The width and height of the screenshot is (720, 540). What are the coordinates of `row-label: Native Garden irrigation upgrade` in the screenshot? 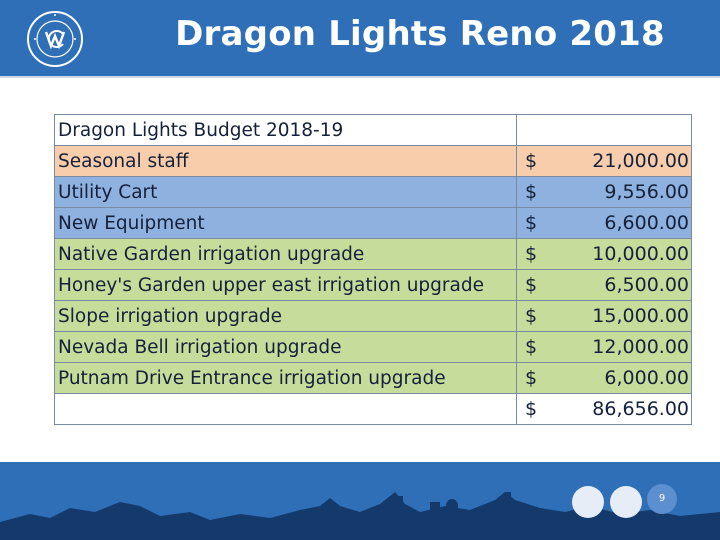 It's located at (285, 254).